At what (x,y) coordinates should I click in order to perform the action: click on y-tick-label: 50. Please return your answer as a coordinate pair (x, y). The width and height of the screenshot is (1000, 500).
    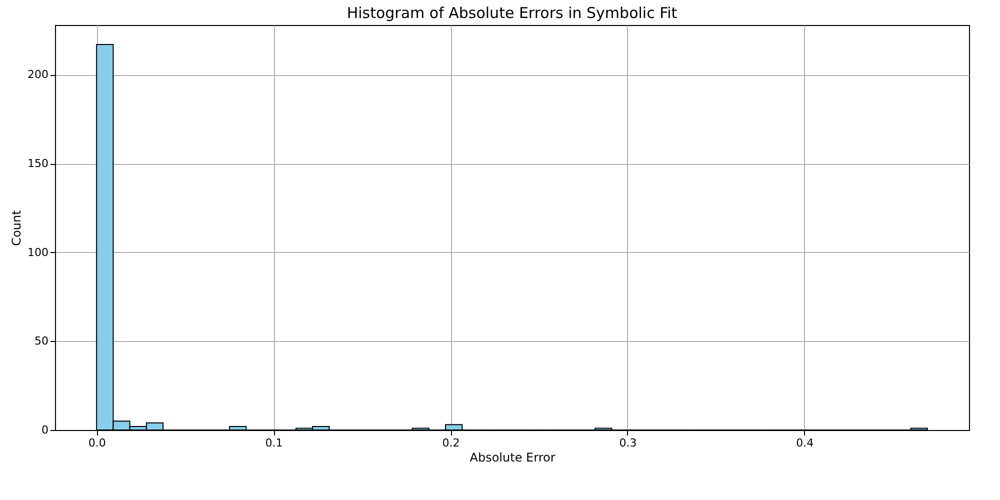
    Looking at the image, I should click on (41, 341).